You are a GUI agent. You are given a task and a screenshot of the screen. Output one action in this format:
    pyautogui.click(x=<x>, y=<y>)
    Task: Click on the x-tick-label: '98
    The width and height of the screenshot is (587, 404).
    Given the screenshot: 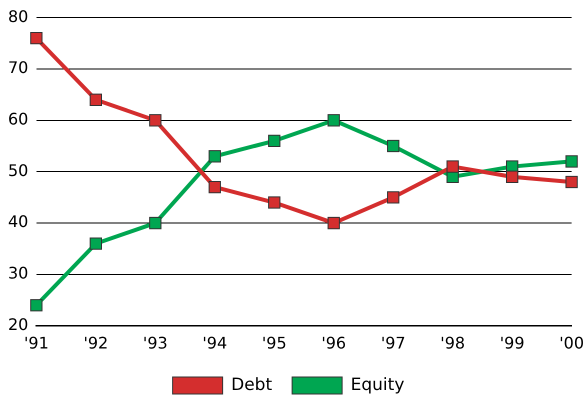 What is the action you would take?
    pyautogui.click(x=453, y=343)
    